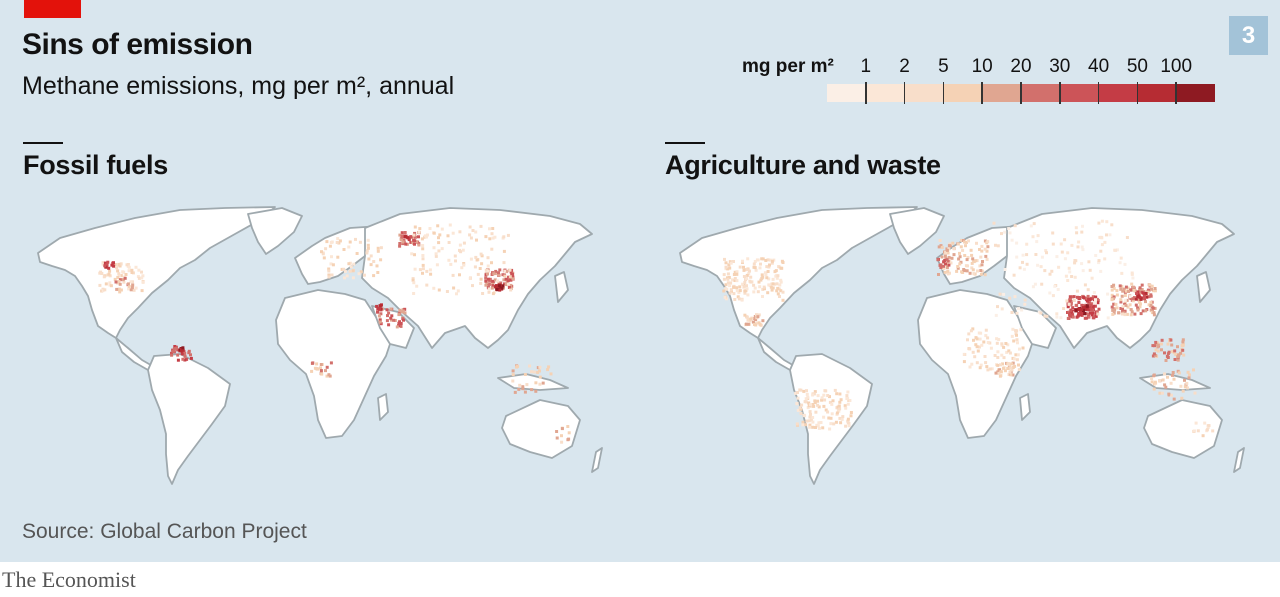 This screenshot has height=597, width=1280. What do you see at coordinates (963, 93) in the screenshot?
I see `legend-swatch` at bounding box center [963, 93].